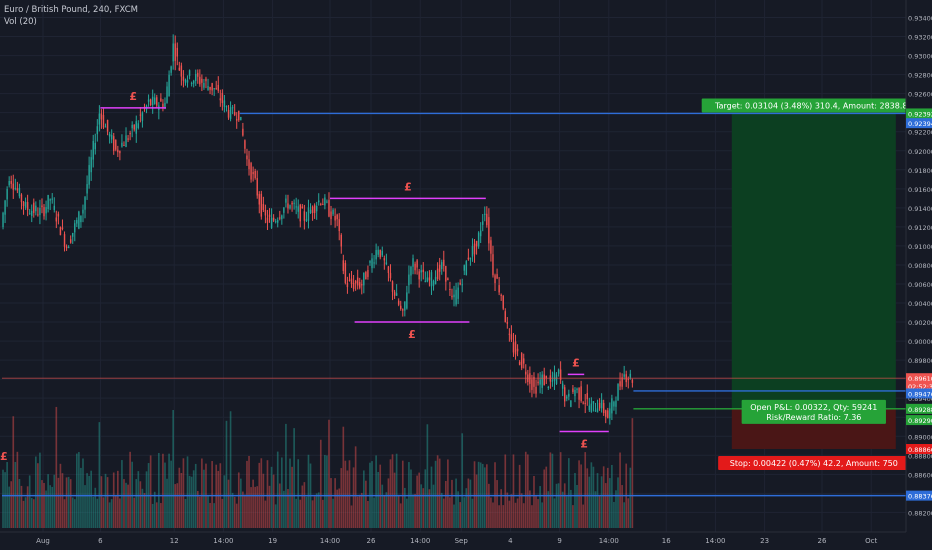  Describe the element at coordinates (71, 10) in the screenshot. I see `symbol-title: Euro / British Pound, 240, FXCM` at that location.